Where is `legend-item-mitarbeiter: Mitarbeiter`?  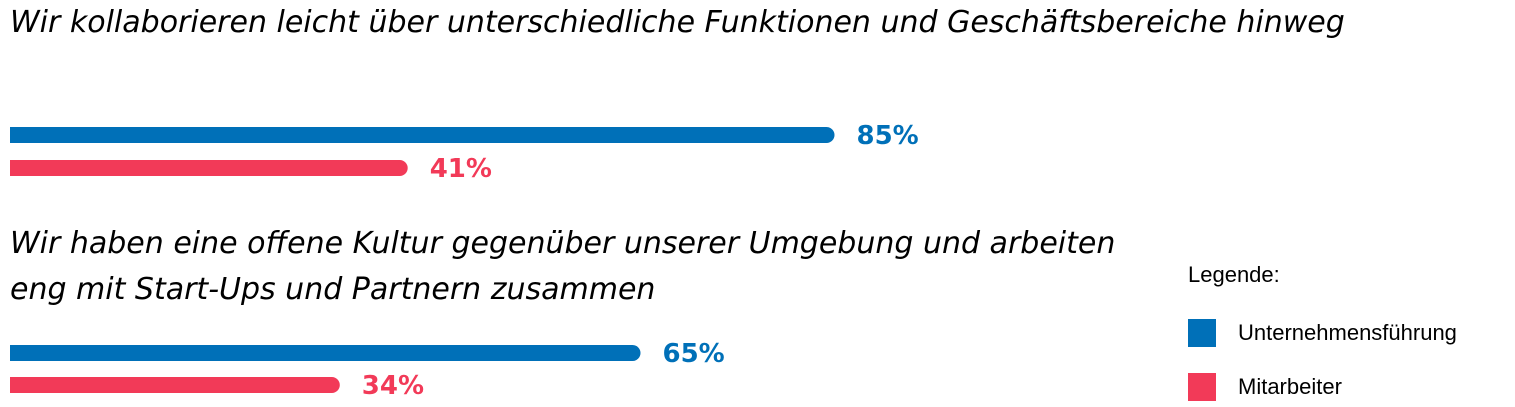 legend-item-mitarbeiter: Mitarbeiter is located at coordinates (1265, 387).